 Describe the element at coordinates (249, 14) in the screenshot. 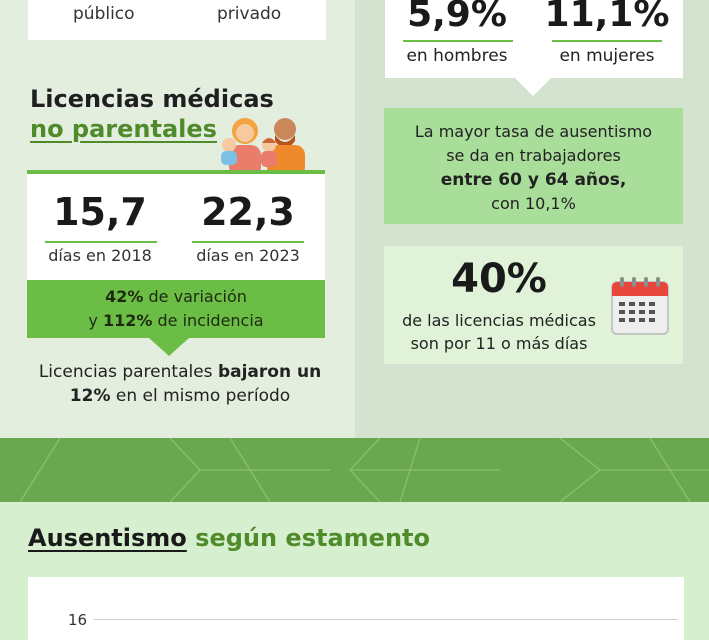

I see `private-label: privado` at that location.